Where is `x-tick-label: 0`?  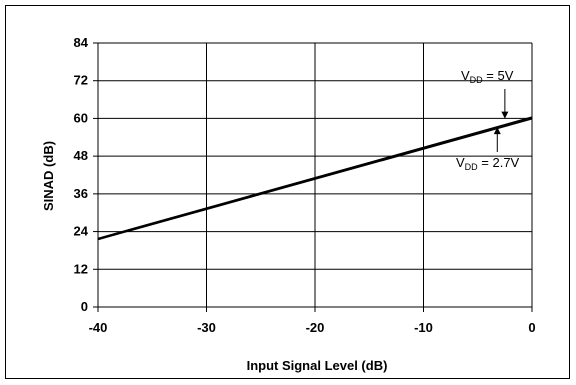 x-tick-label: 0 is located at coordinates (531, 327).